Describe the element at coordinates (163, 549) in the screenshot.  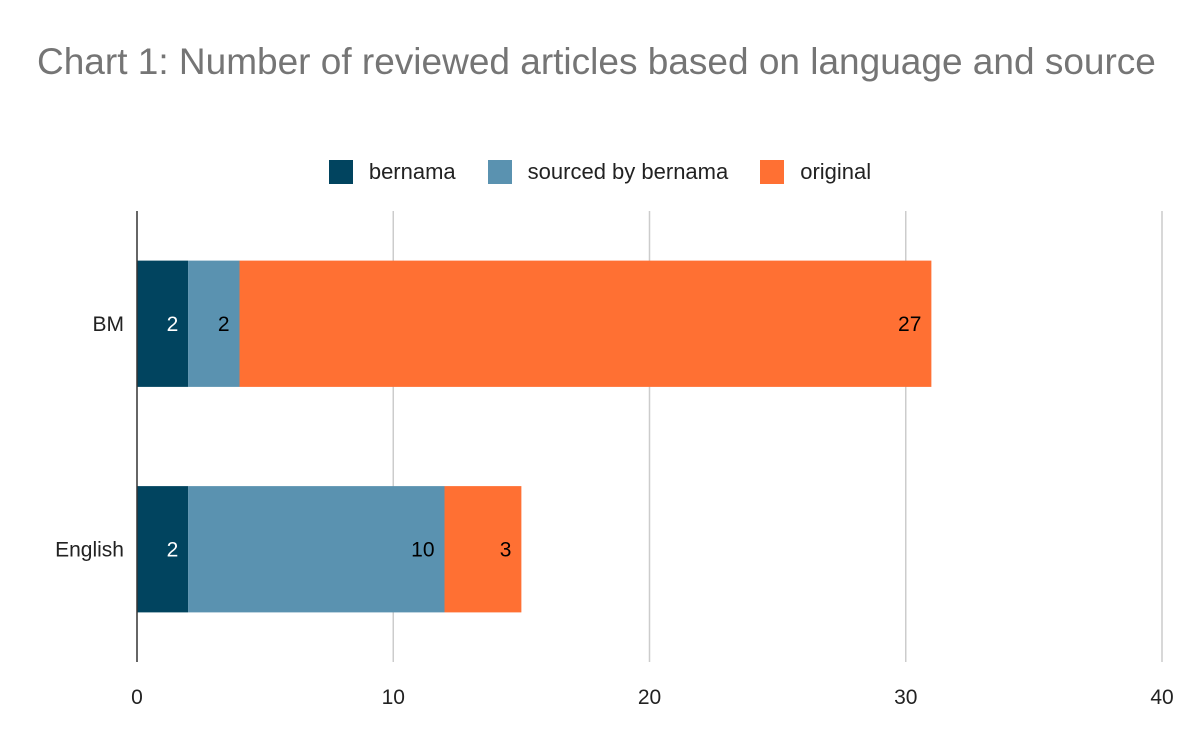
I see `bar-english-bernama` at that location.